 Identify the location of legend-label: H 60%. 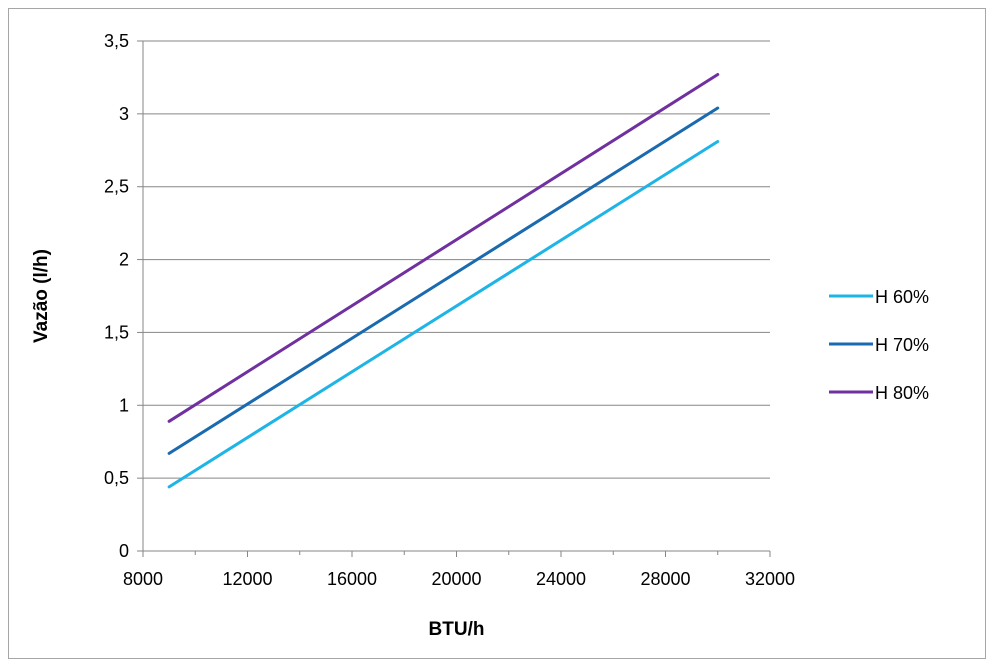
(902, 297).